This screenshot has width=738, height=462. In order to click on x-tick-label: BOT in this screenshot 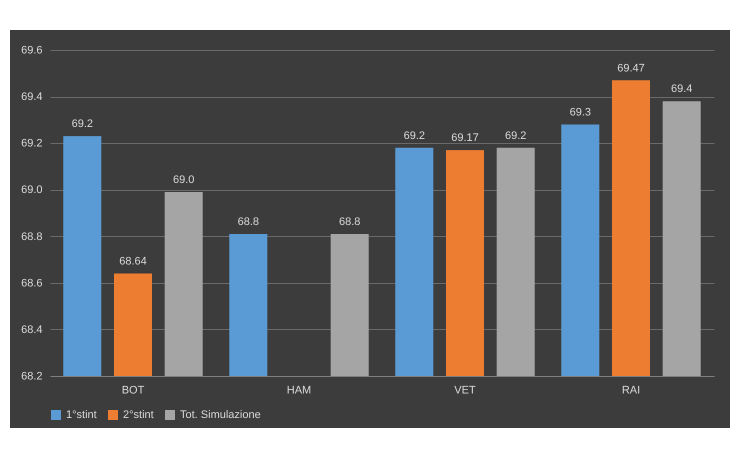, I will do `click(133, 390)`.